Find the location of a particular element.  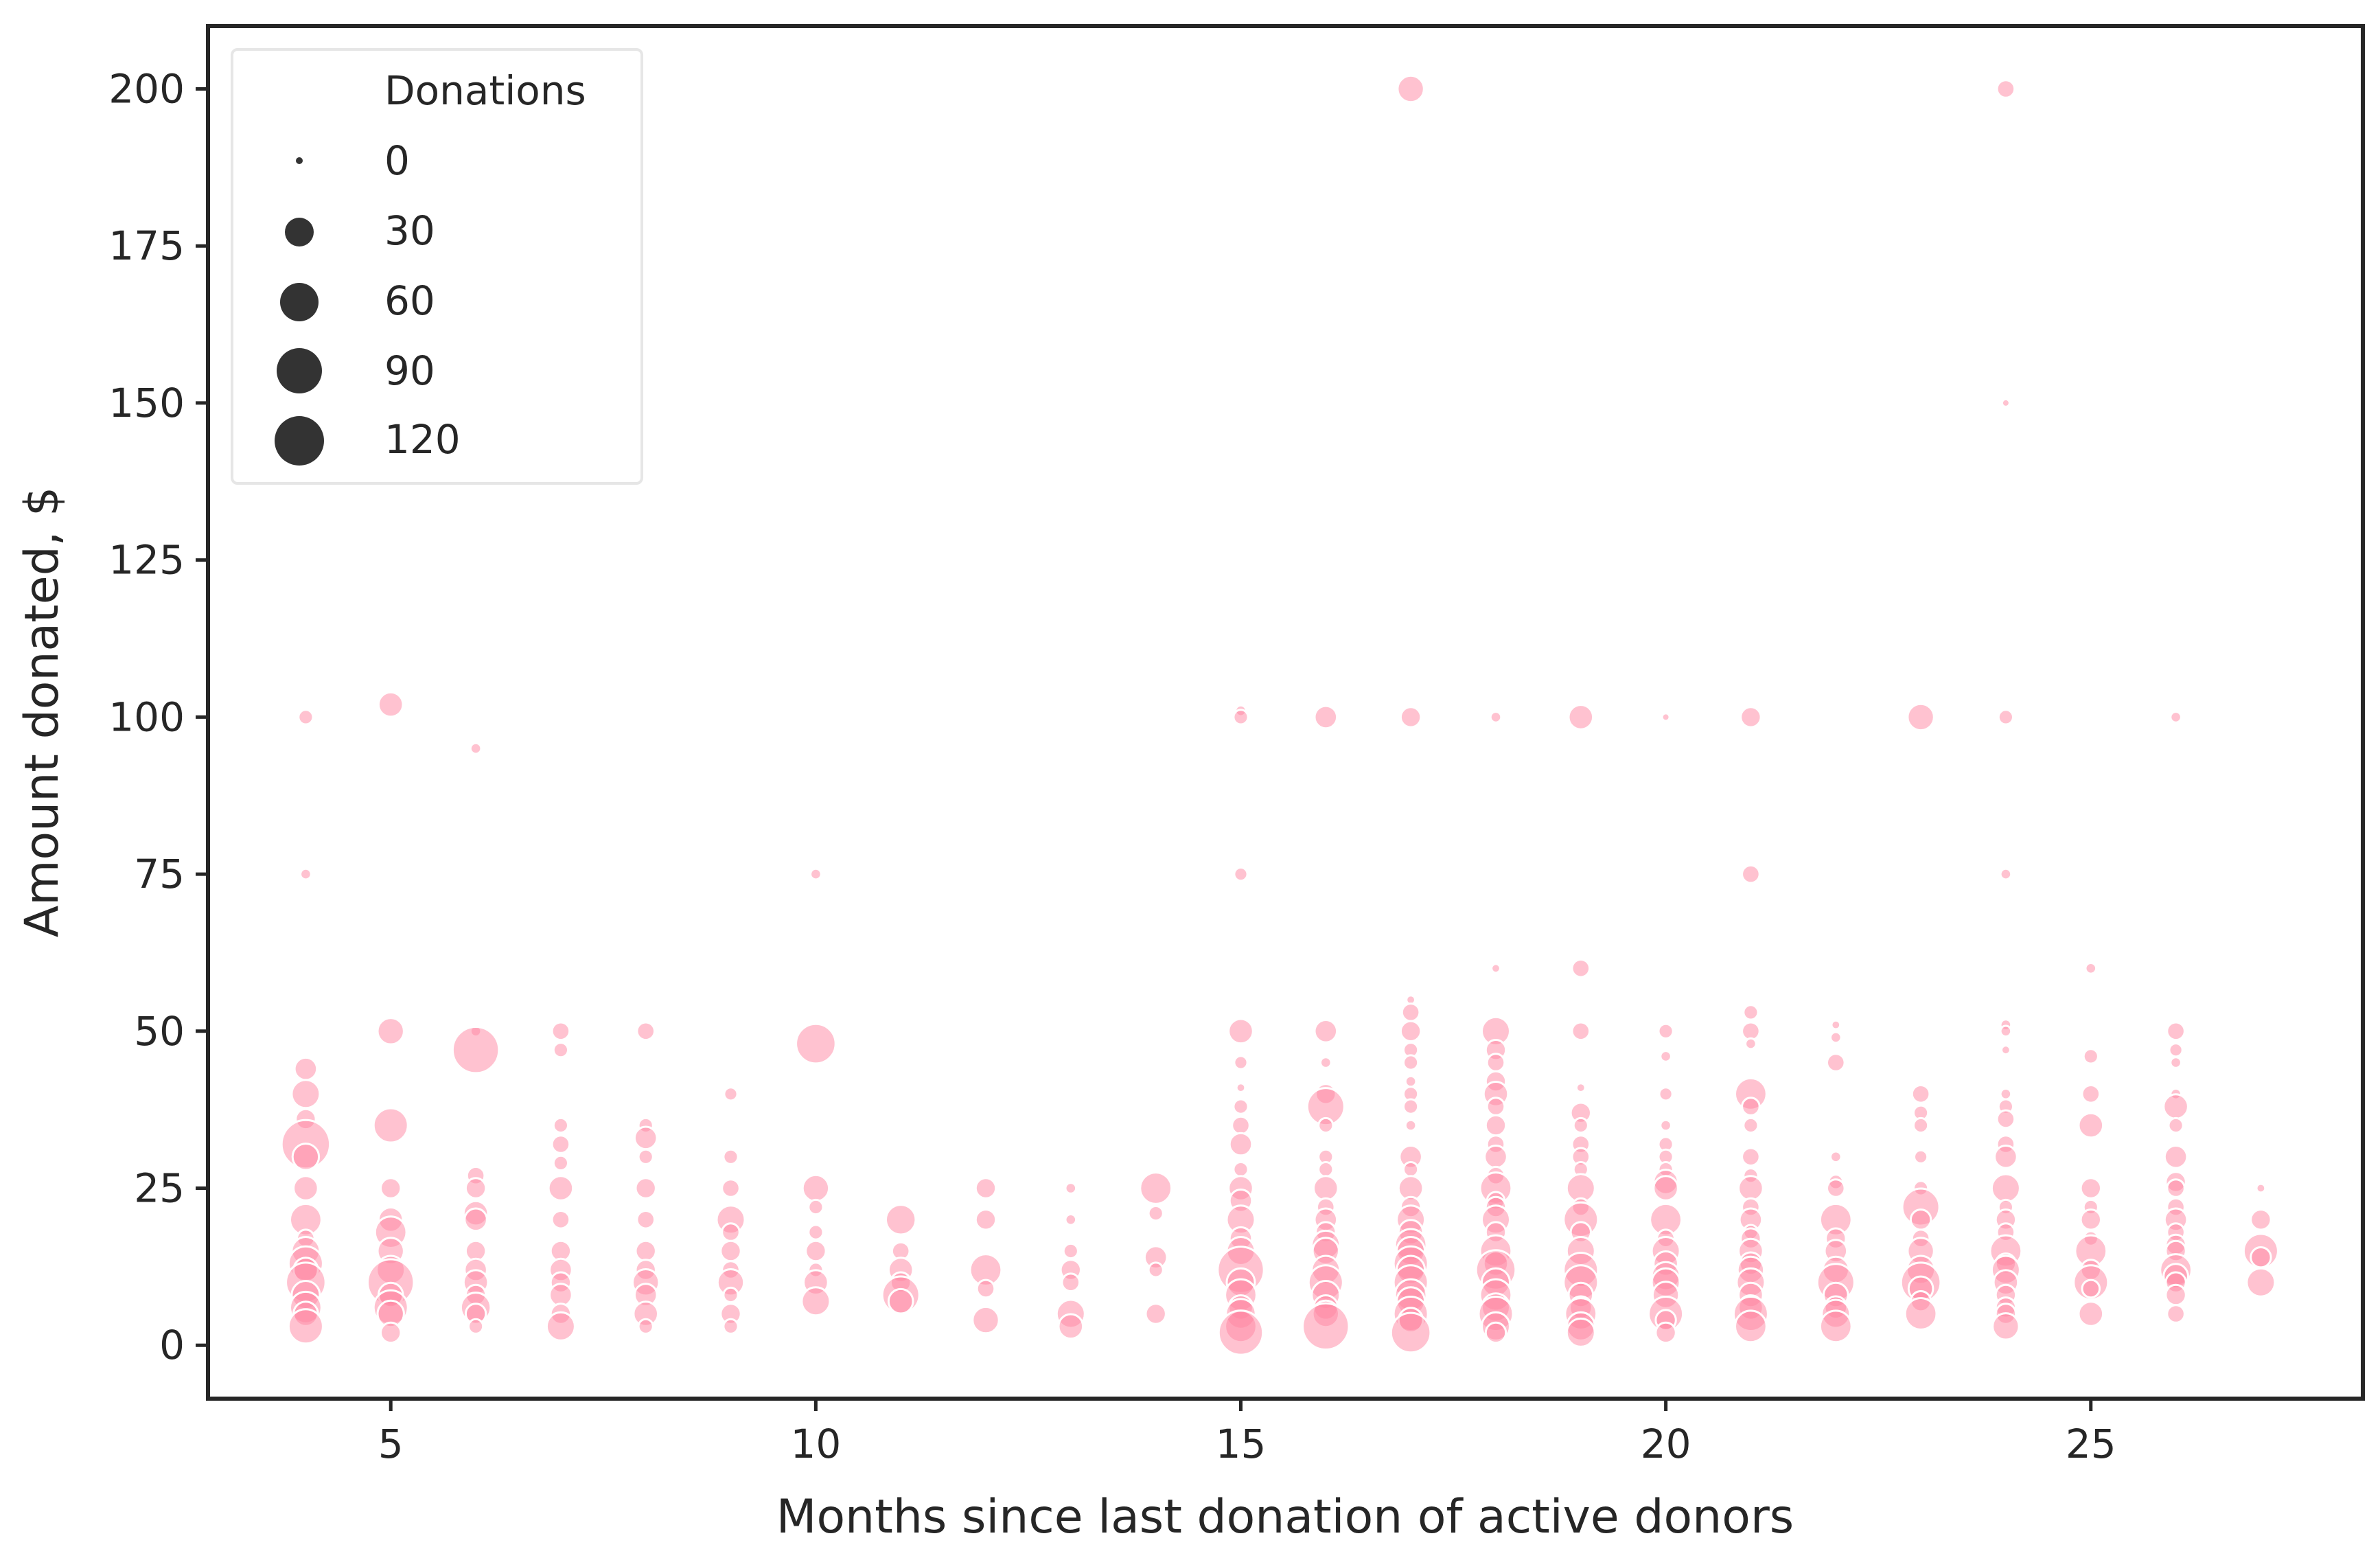

y-tick-label: 0 is located at coordinates (172, 1345).